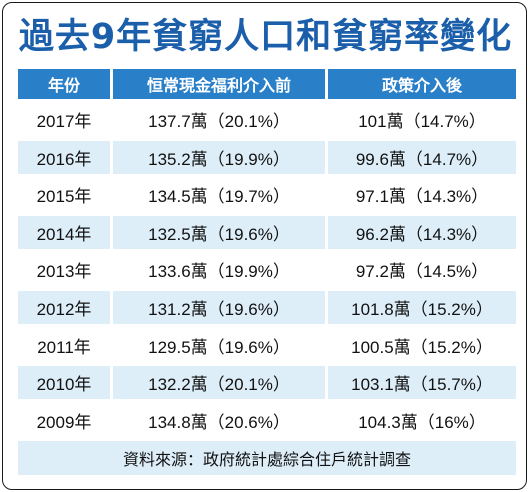 Image resolution: width=529 pixels, height=492 pixels. I want to click on post-intervention-cell: 101萬（14.7%）, so click(422, 119).